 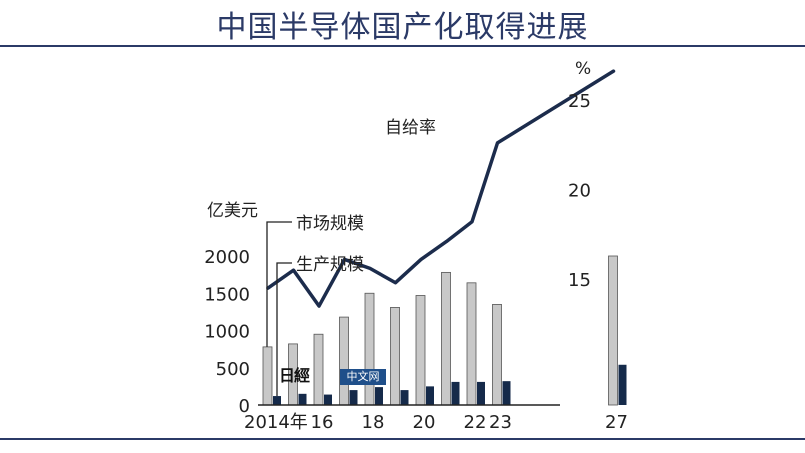 What do you see at coordinates (227, 294) in the screenshot?
I see `left-axis-tick-label: 1500` at bounding box center [227, 294].